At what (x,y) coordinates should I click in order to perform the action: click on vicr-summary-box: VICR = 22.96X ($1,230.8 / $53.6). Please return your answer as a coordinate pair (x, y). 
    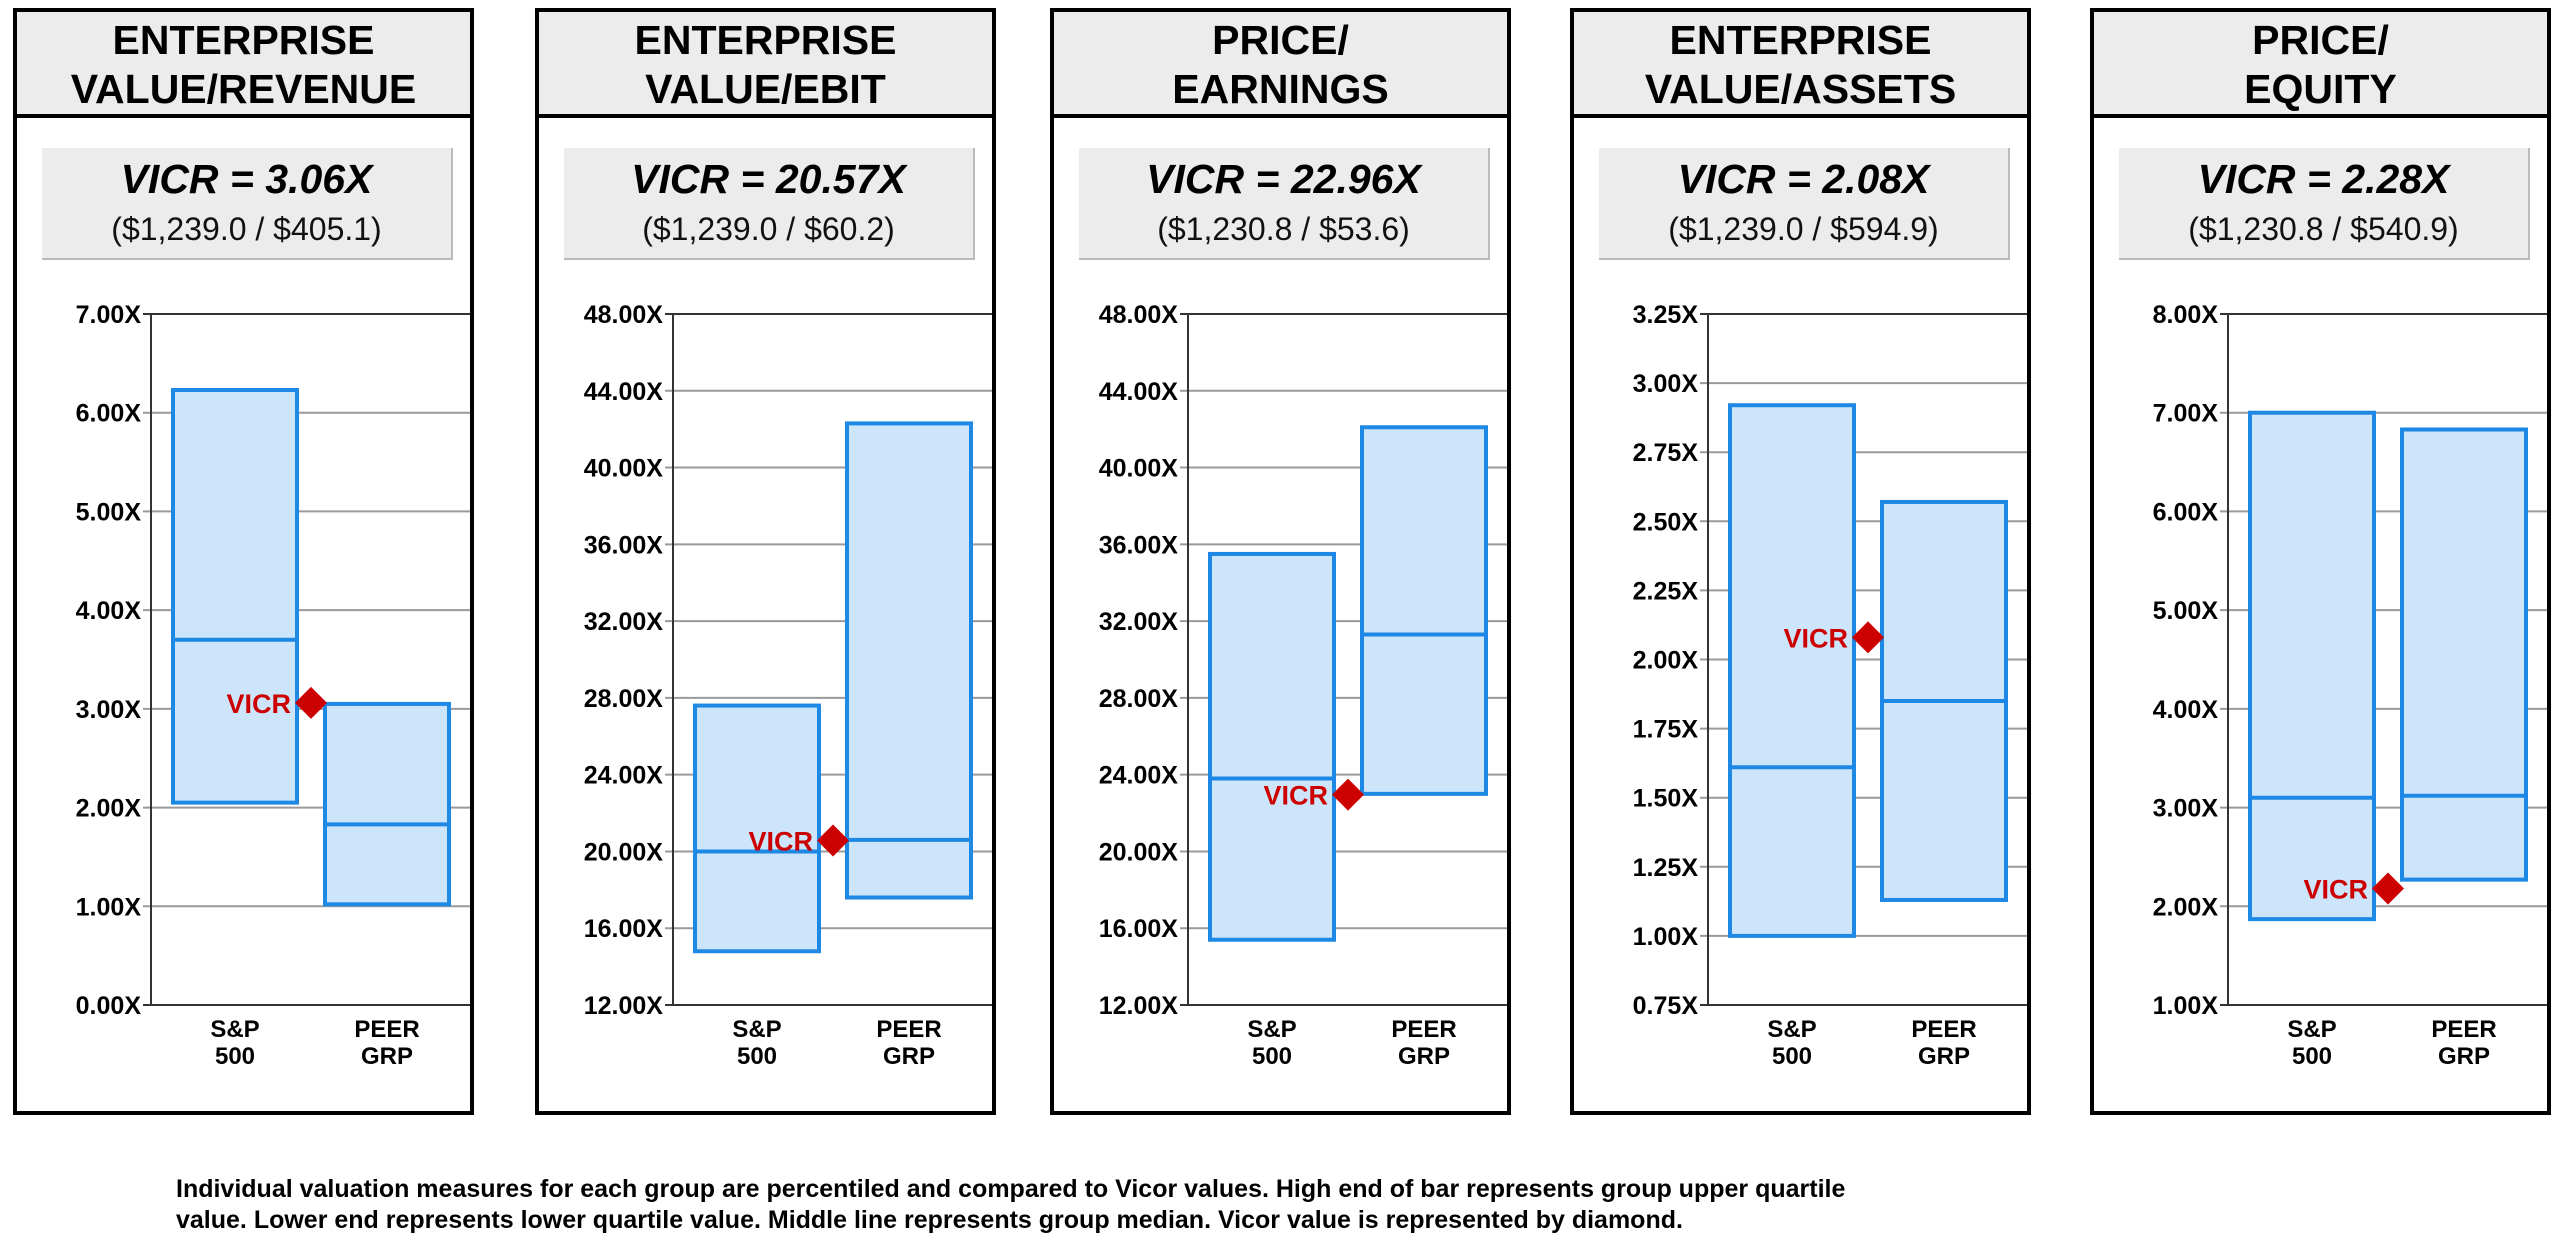
    Looking at the image, I should click on (1284, 204).